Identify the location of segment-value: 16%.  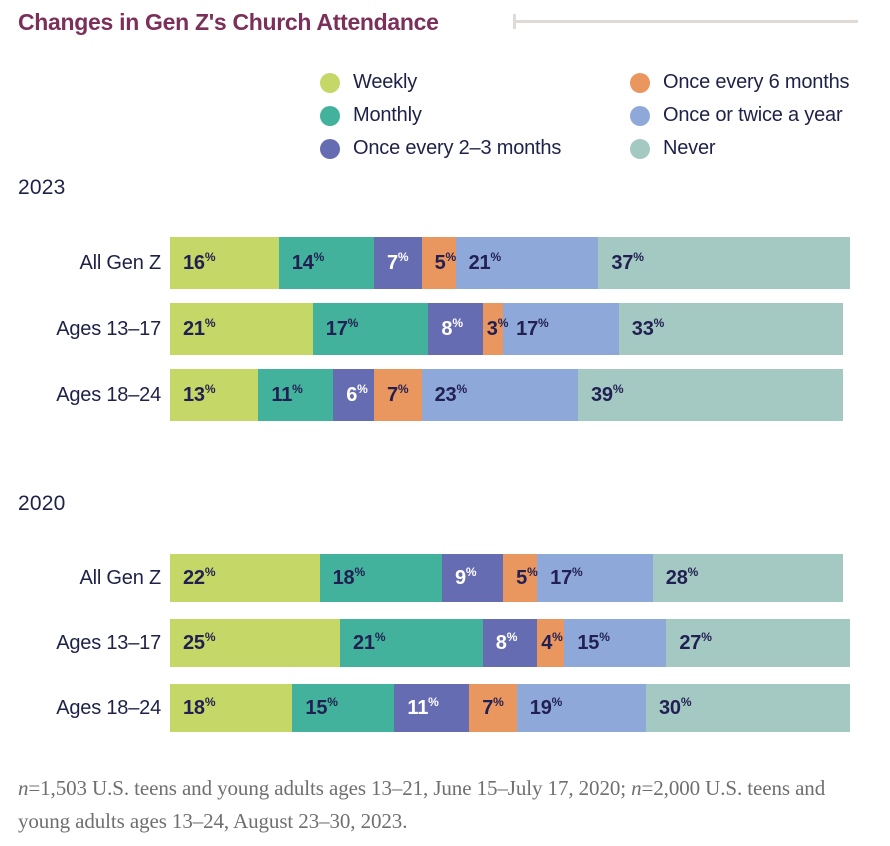
(199, 261).